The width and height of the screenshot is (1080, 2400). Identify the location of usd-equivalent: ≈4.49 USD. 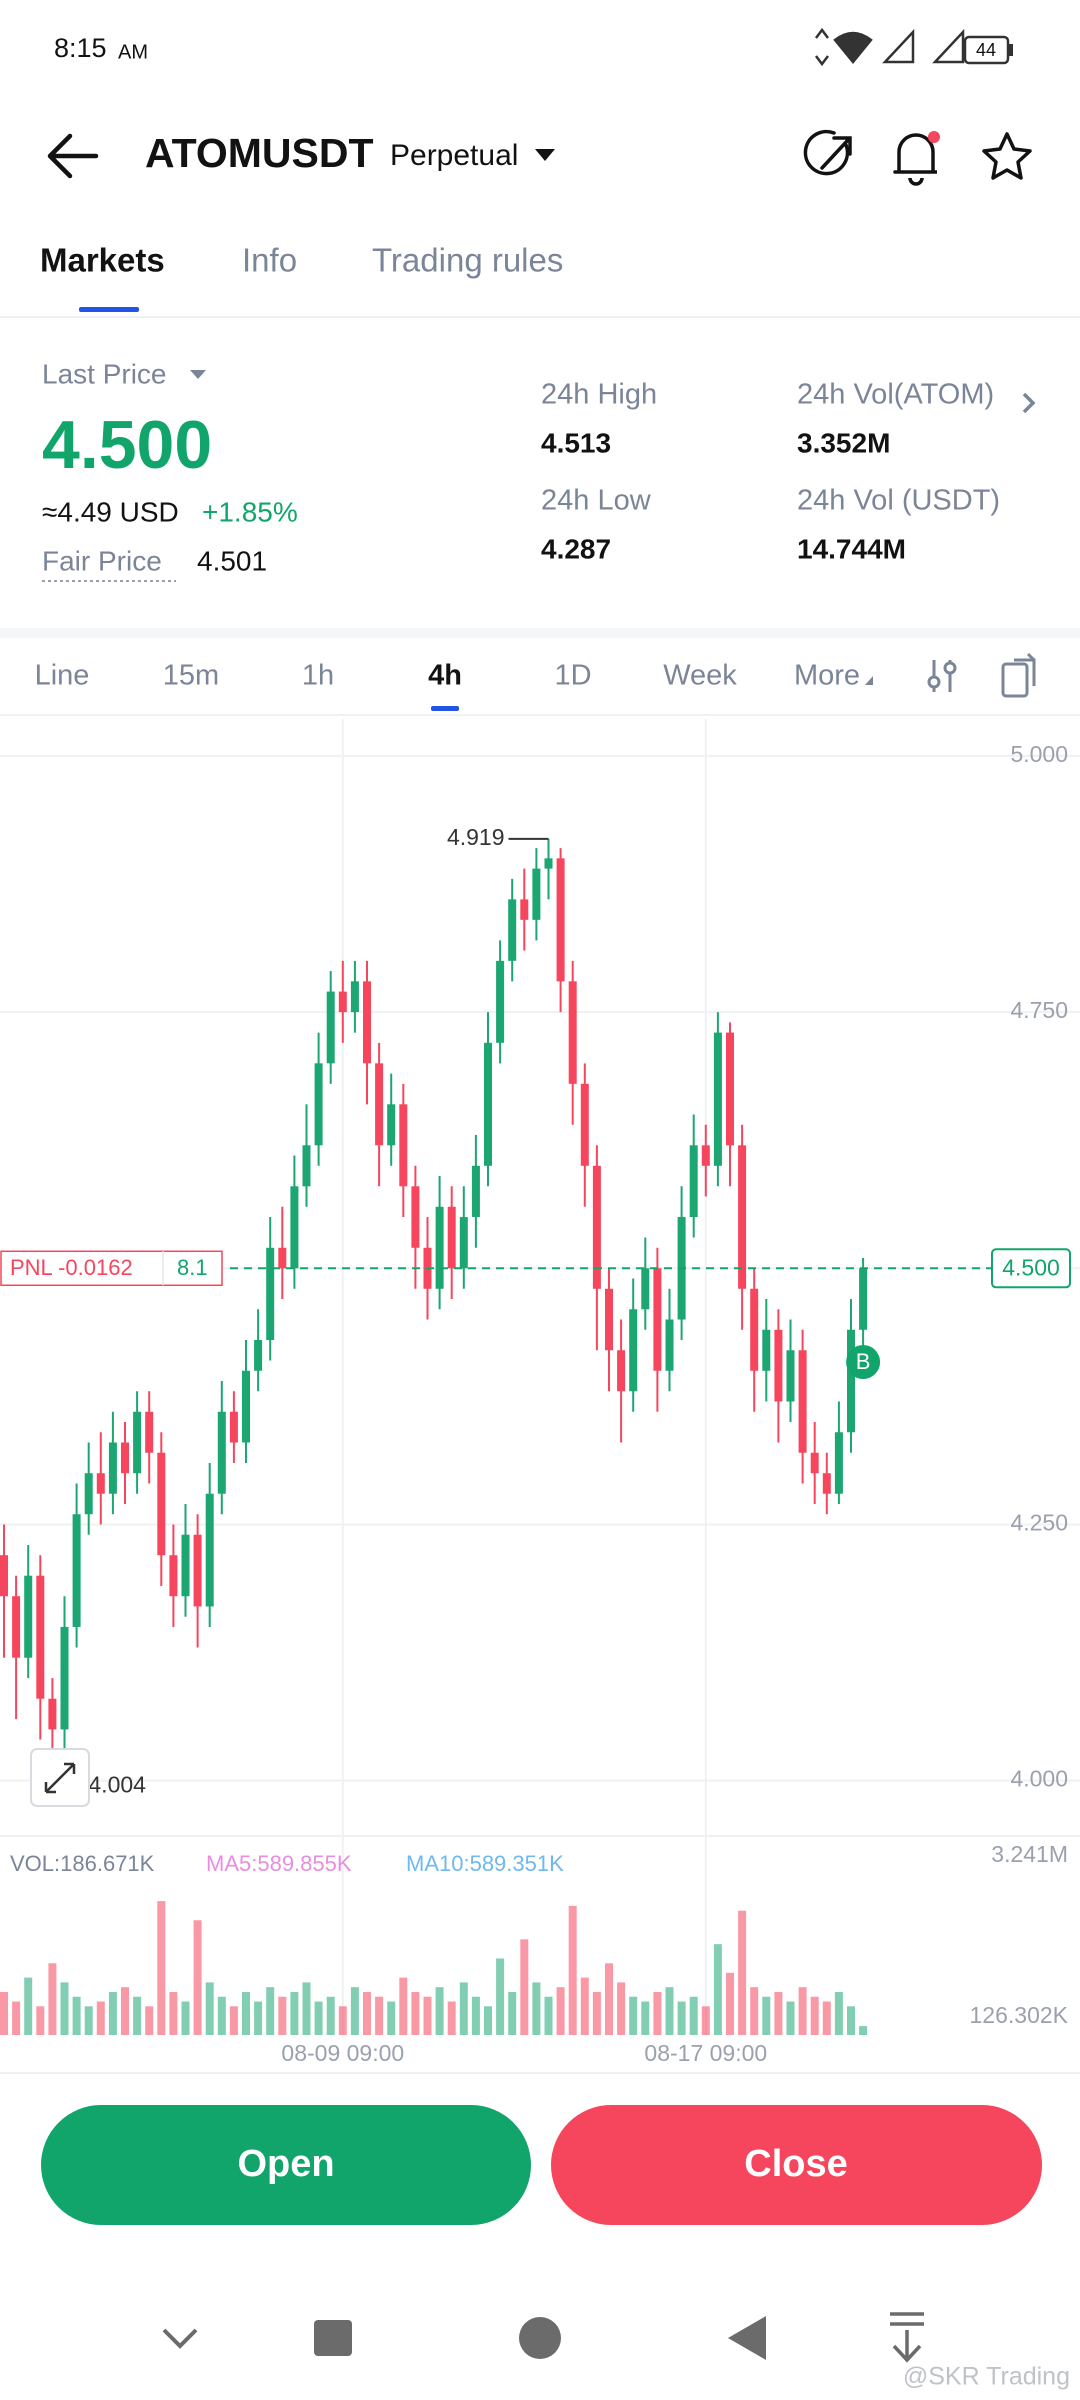
(110, 511).